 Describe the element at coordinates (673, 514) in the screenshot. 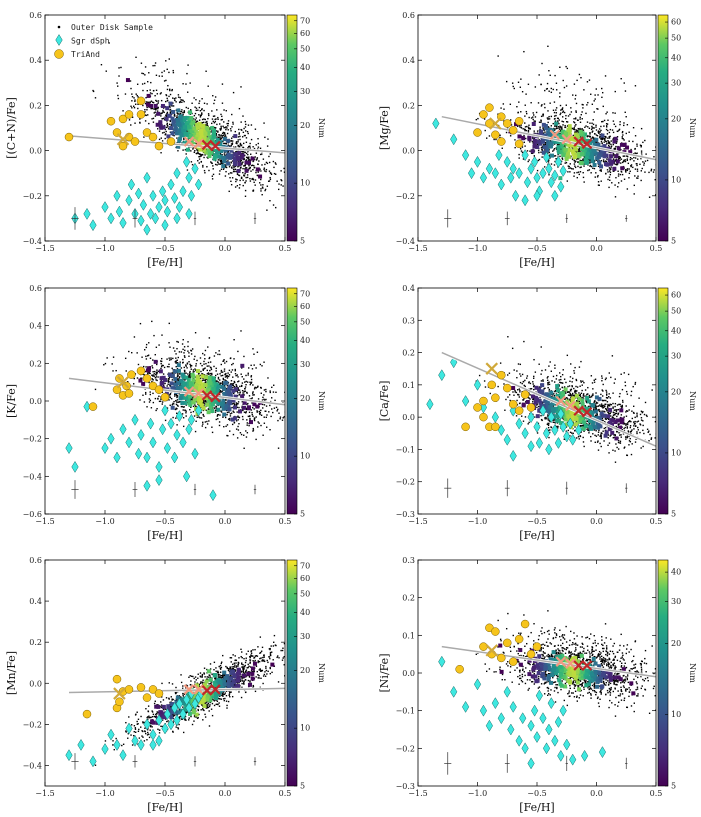

I see `colorbar-tick-label: 5` at that location.